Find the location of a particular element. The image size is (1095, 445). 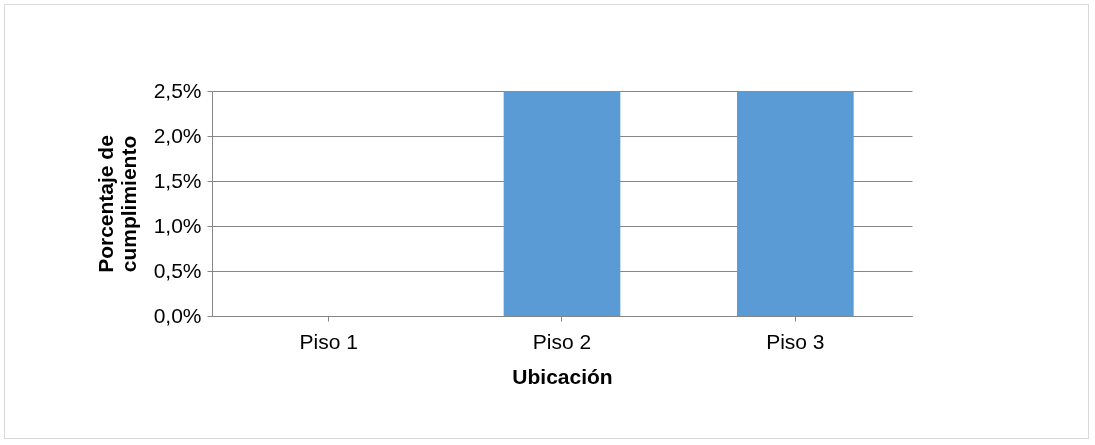

x-tick-label: Piso 3 is located at coordinates (795, 341).